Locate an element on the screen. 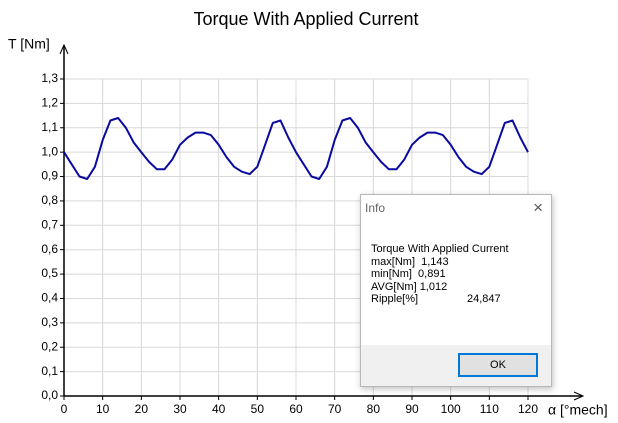 This screenshot has height=423, width=618. dialog-heading: Torque With Applied Current is located at coordinates (440, 249).